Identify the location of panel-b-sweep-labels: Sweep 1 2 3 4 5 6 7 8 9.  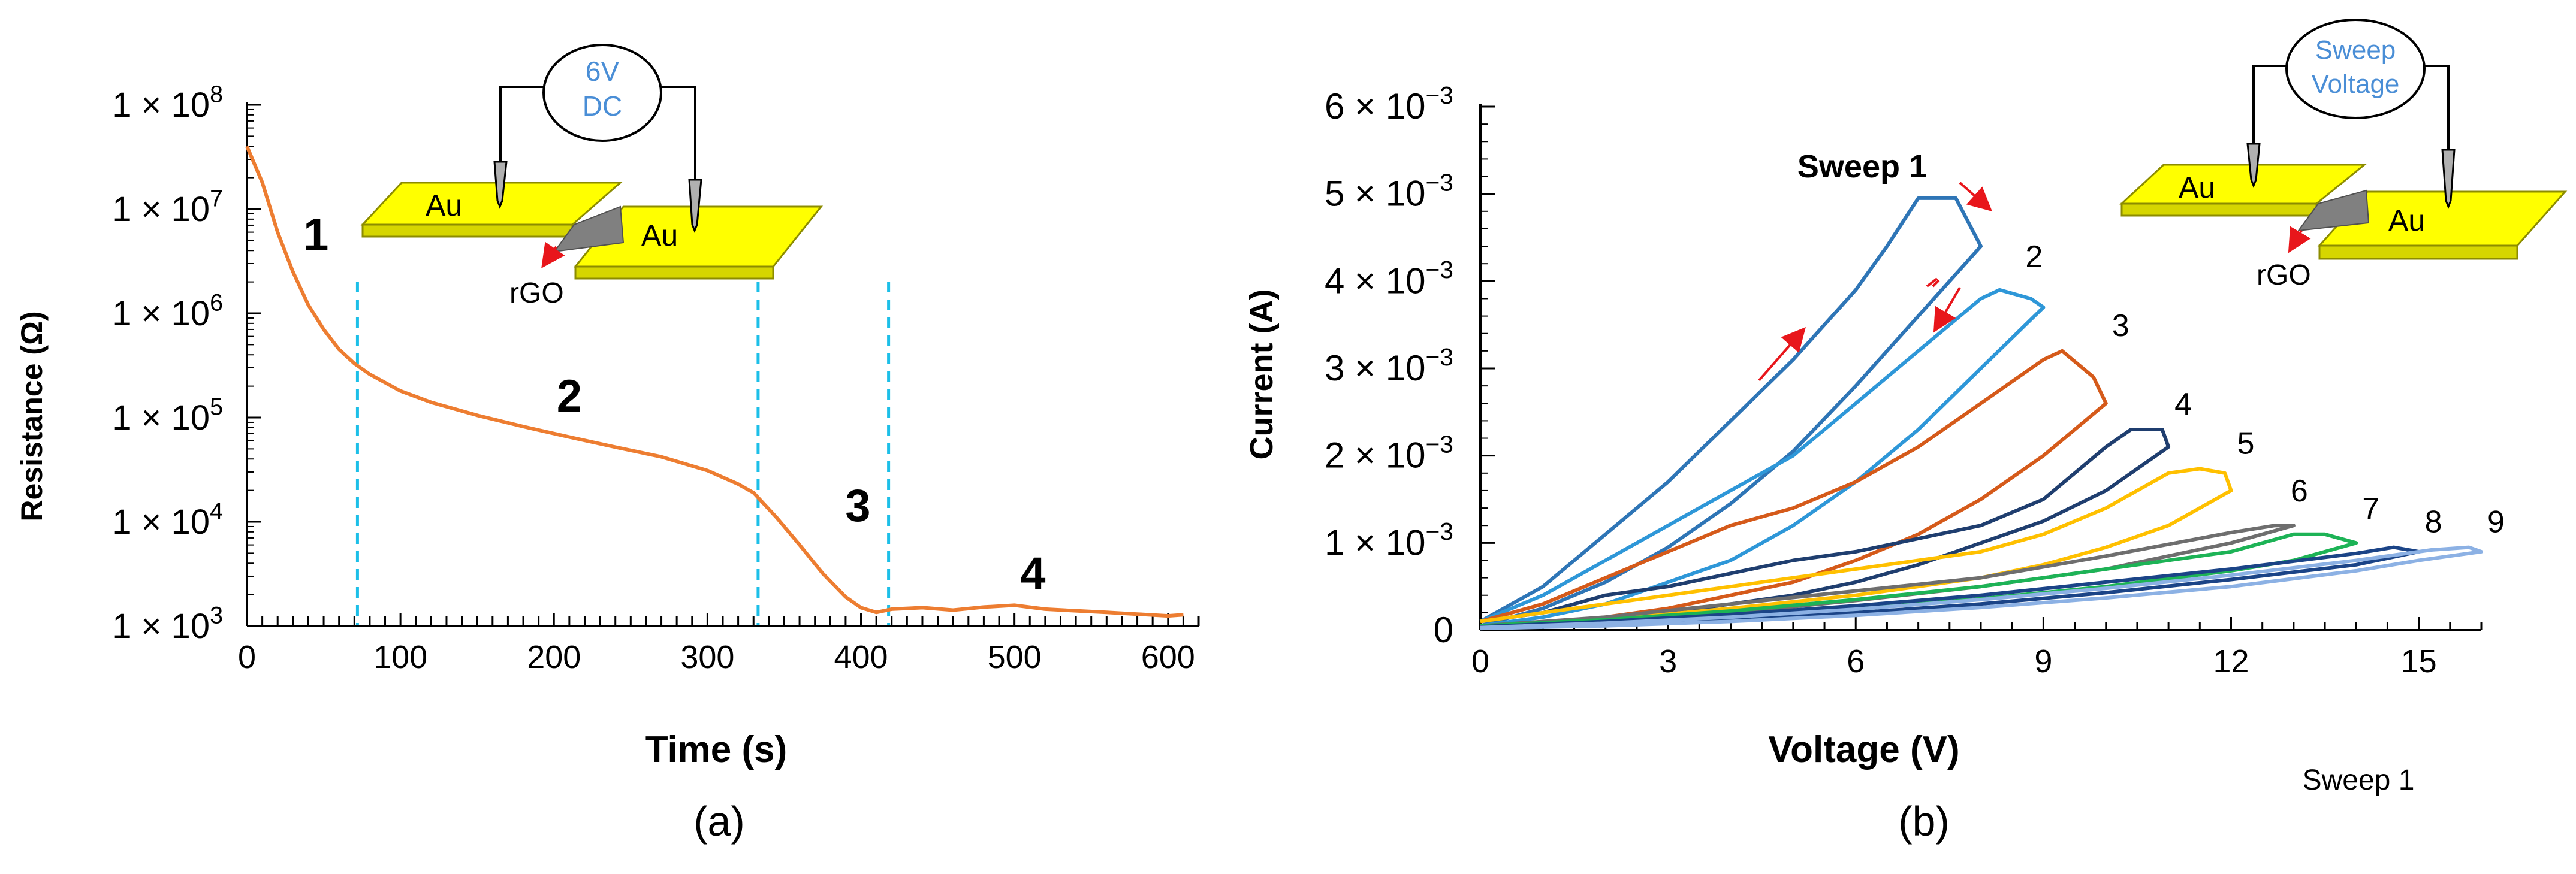
(2151, 344).